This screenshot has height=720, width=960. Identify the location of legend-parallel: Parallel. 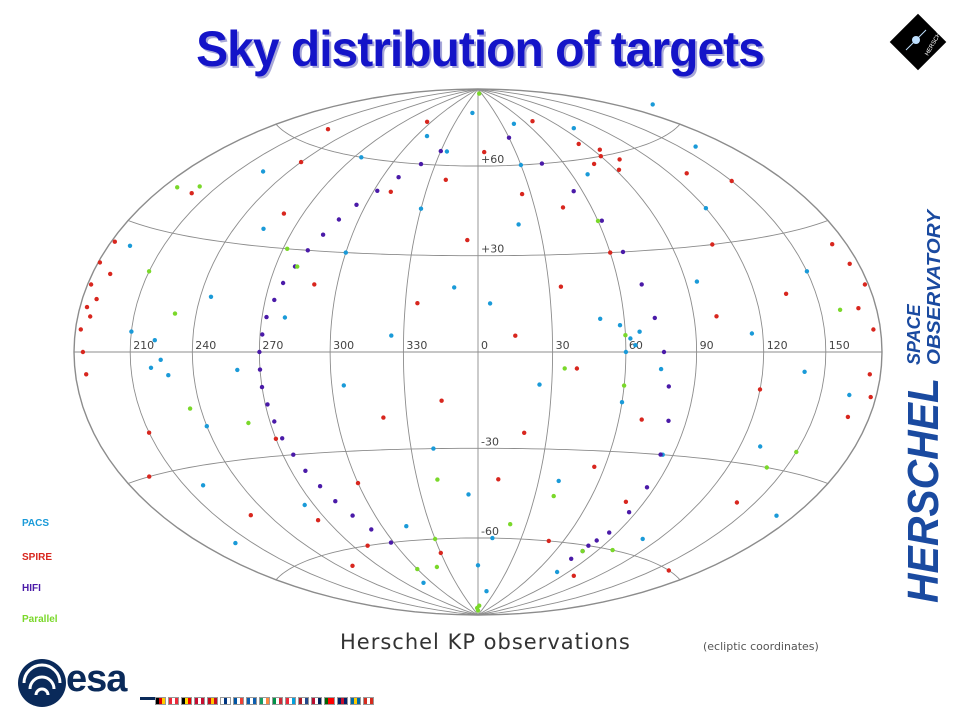
(40, 619).